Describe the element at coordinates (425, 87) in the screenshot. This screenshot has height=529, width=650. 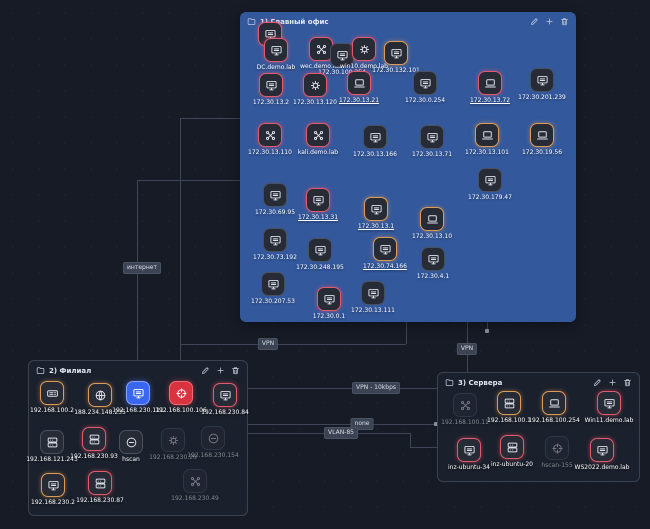
I see `node-172-30-0-254: 172.30.0.254` at that location.